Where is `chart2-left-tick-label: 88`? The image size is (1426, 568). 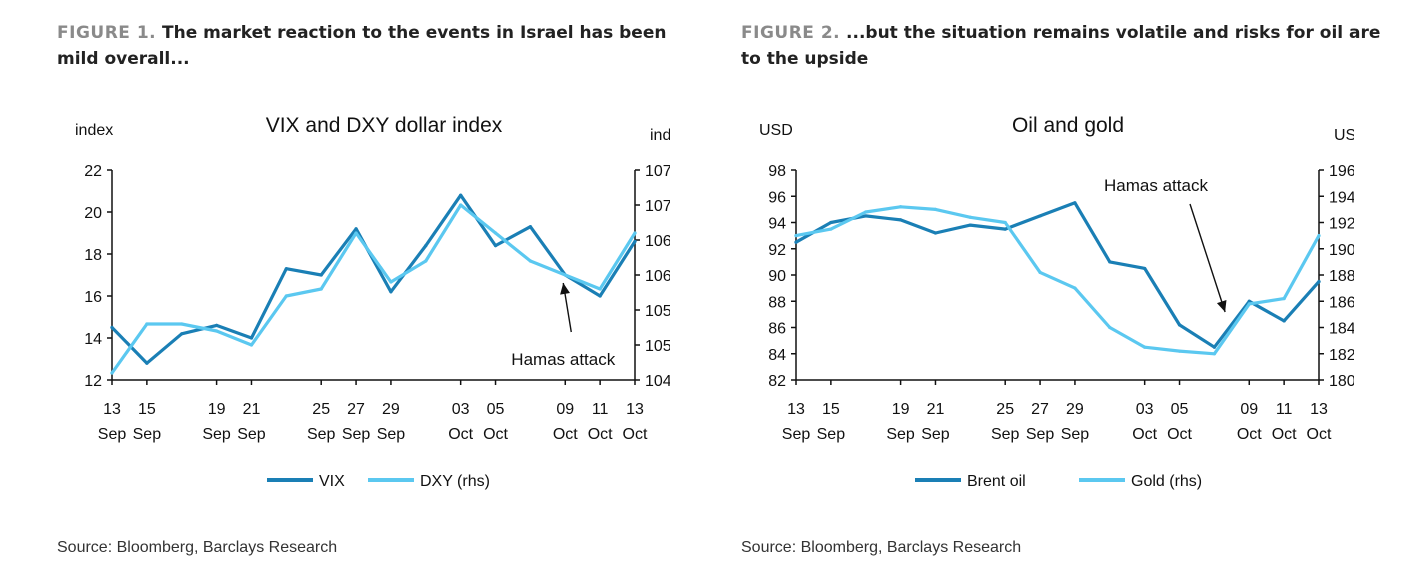
chart2-left-tick-label: 88 is located at coordinates (777, 302).